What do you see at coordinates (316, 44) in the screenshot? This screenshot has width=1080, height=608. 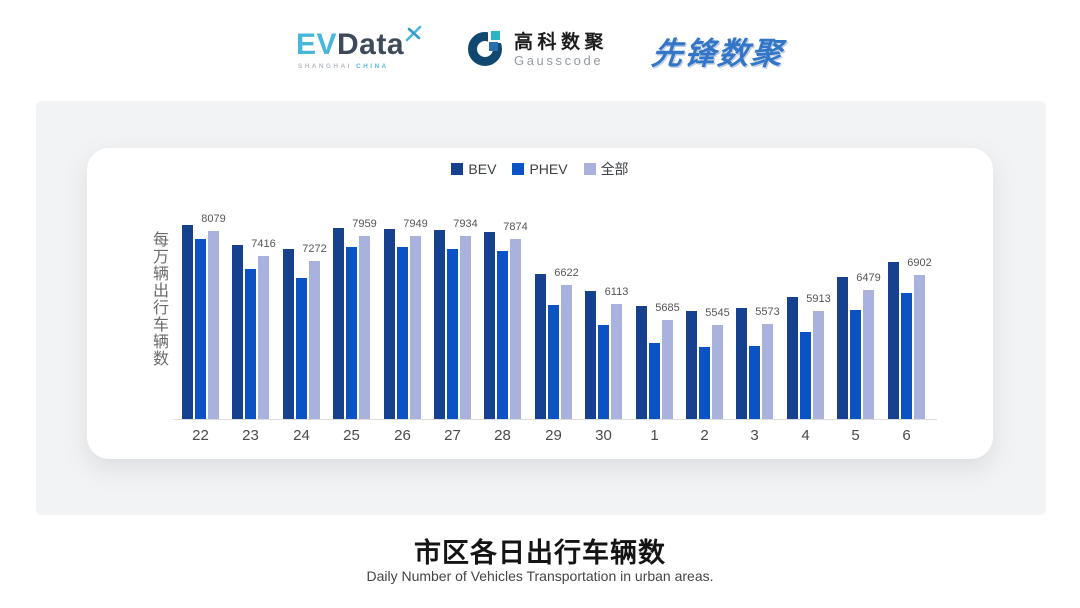 I see `evdata-ev-text: EV` at bounding box center [316, 44].